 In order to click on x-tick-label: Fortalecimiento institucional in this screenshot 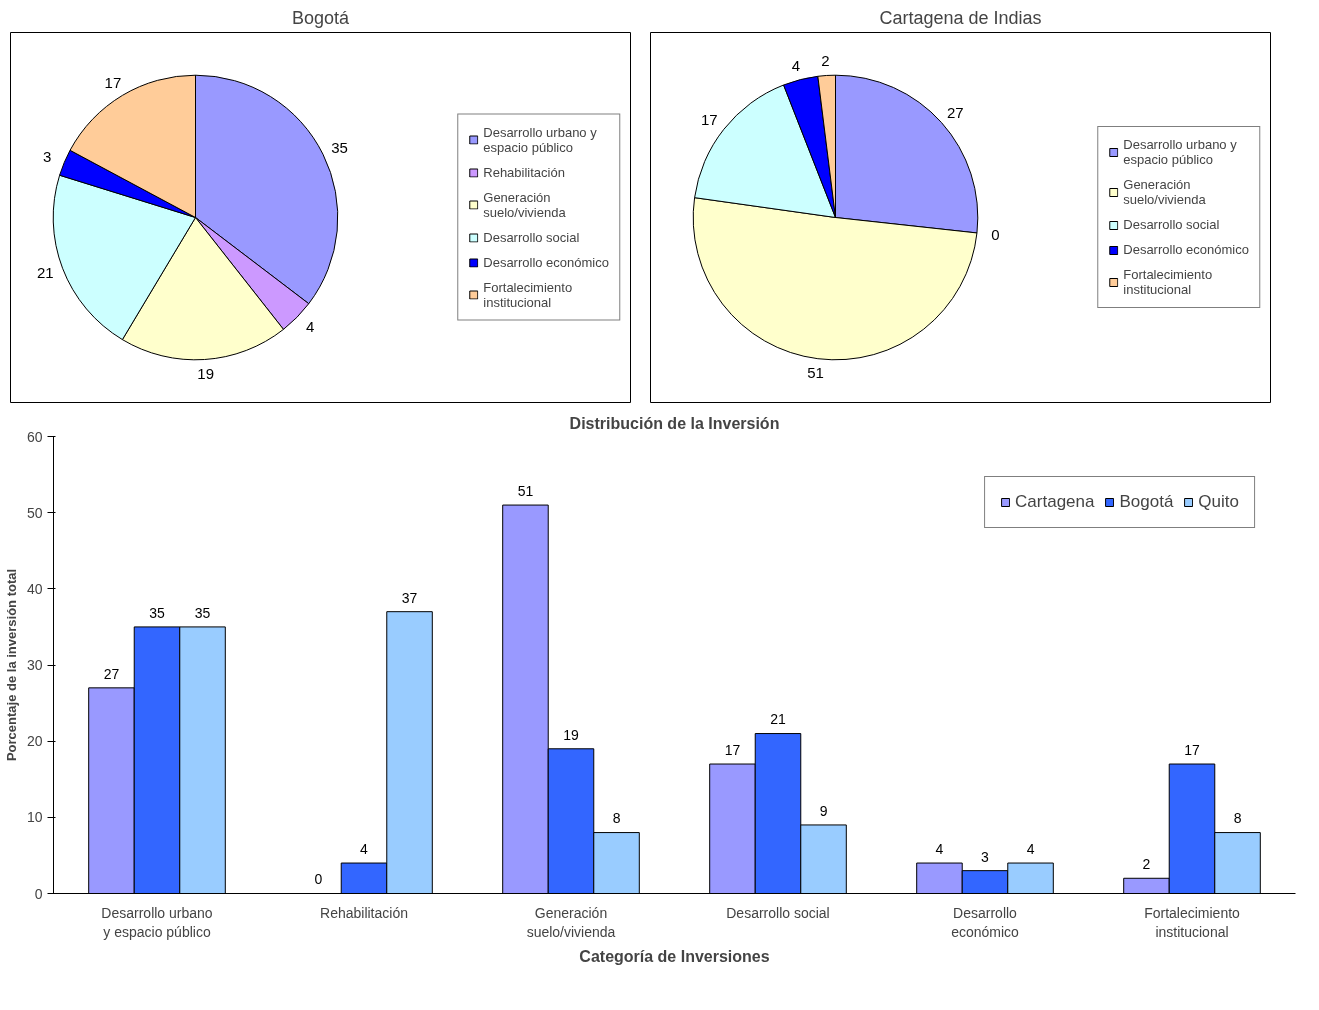, I will do `click(1192, 922)`.